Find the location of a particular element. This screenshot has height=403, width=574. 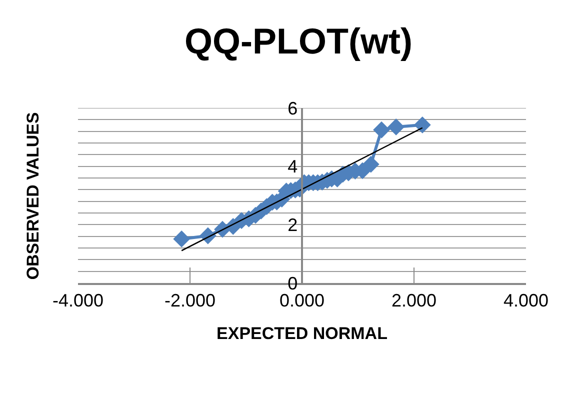

x-tick-label: -2.000 is located at coordinates (190, 300).